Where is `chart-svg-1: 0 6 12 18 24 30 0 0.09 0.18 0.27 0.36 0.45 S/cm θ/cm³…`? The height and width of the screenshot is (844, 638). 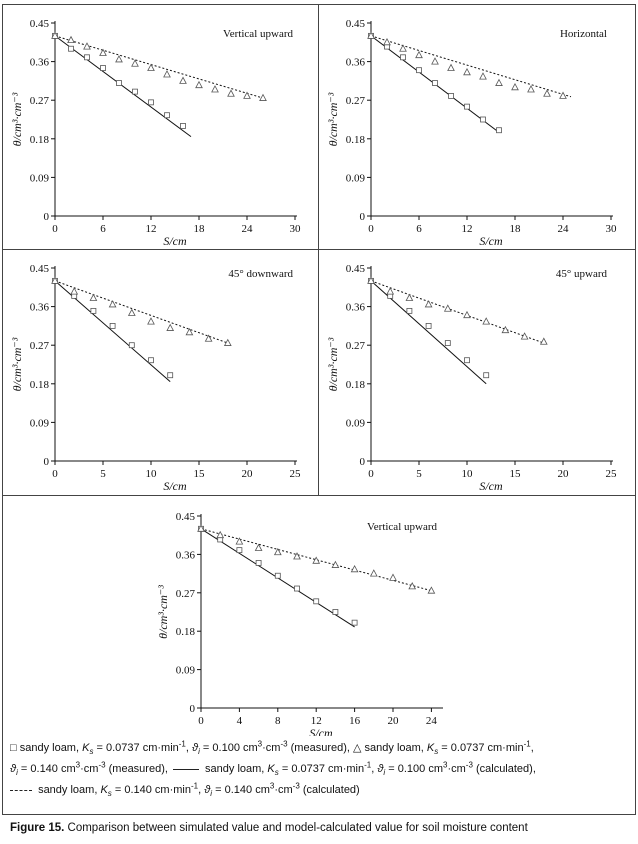
chart-svg-1: 0 6 12 18 24 30 0 0.09 0.18 0.27 0.36 0.45 S/cm θ/cm³… is located at coordinates (155, 133).